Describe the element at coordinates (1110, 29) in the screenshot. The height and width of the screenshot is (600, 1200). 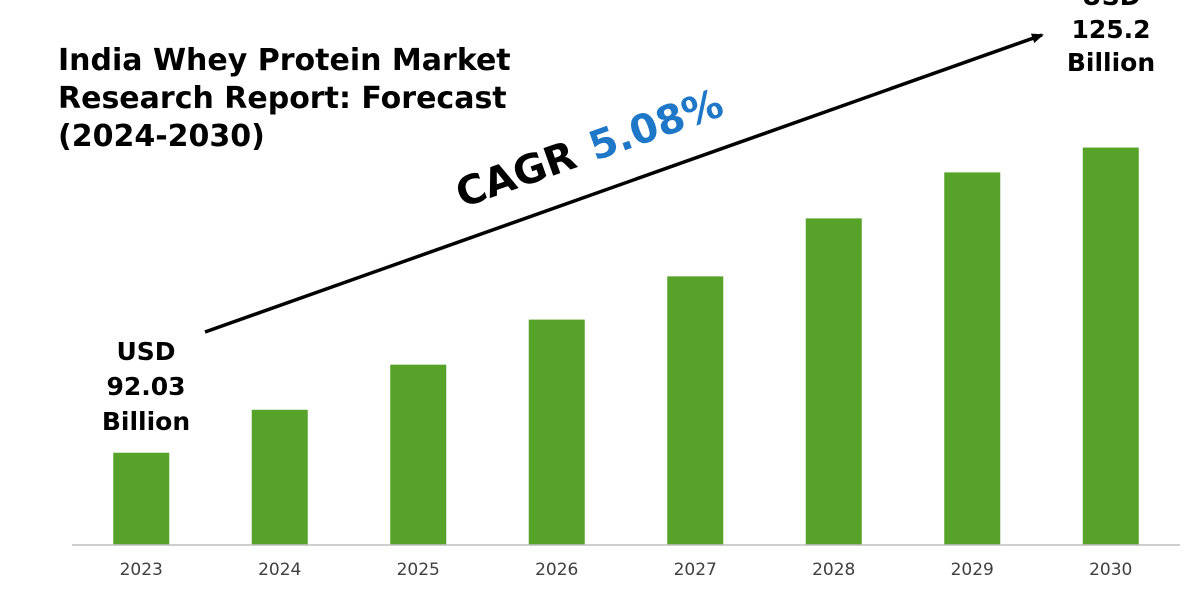
I see `end-callout-line-2: 125.2` at that location.